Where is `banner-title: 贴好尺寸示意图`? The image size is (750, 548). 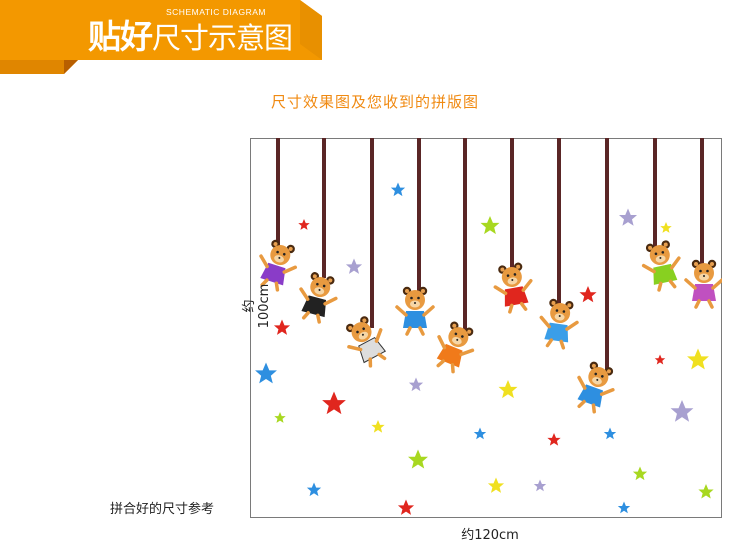
banner-title: 贴好尺寸示意图 is located at coordinates (190, 34).